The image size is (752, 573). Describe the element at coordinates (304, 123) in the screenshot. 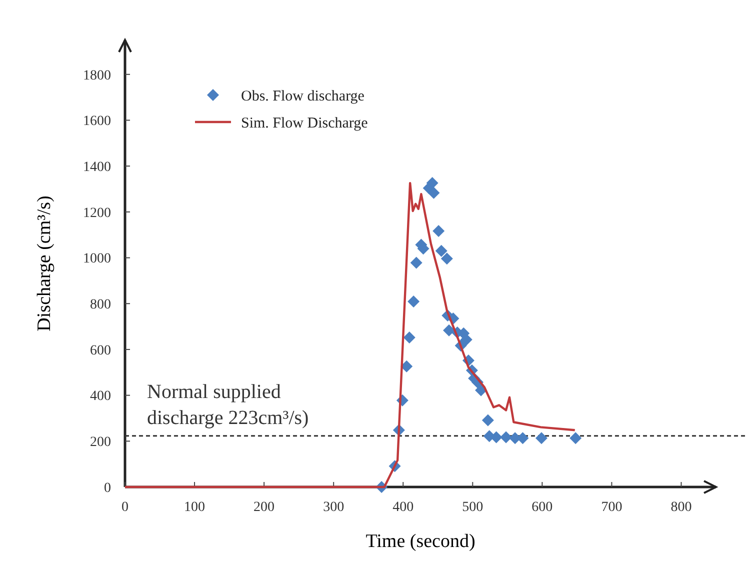

I see `legend-label: Sim. Flow Discharge` at that location.